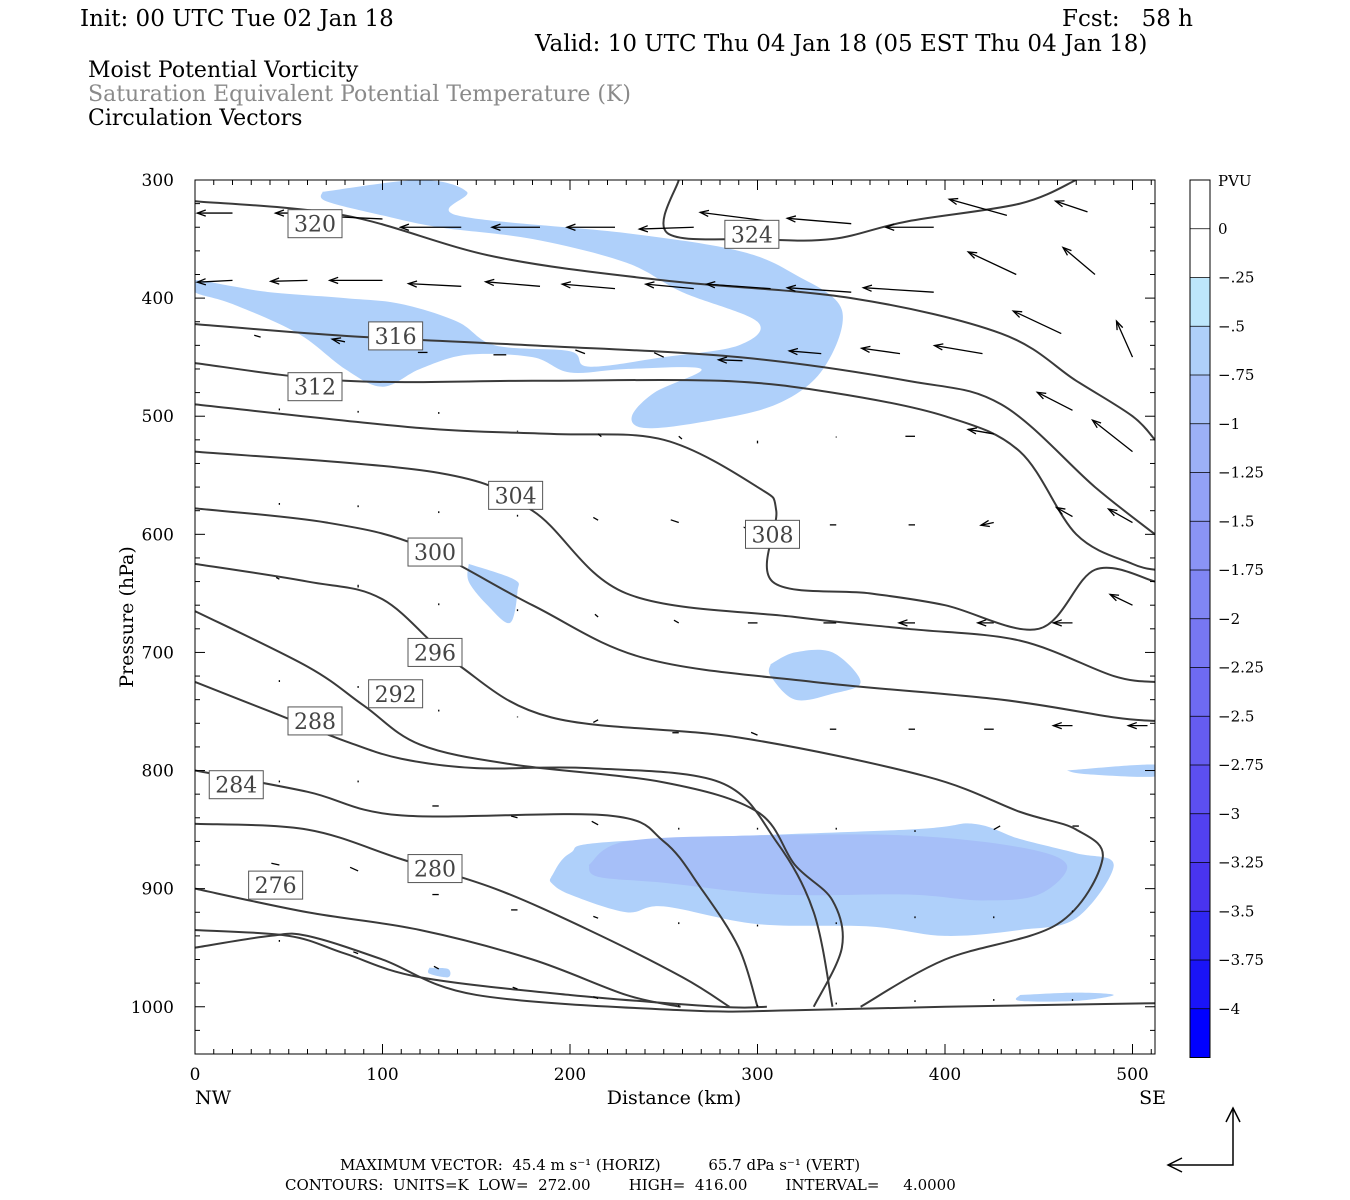 This screenshot has height=1200, width=1350. Describe the element at coordinates (1229, 814) in the screenshot. I see `colorbar-label: −3` at that location.